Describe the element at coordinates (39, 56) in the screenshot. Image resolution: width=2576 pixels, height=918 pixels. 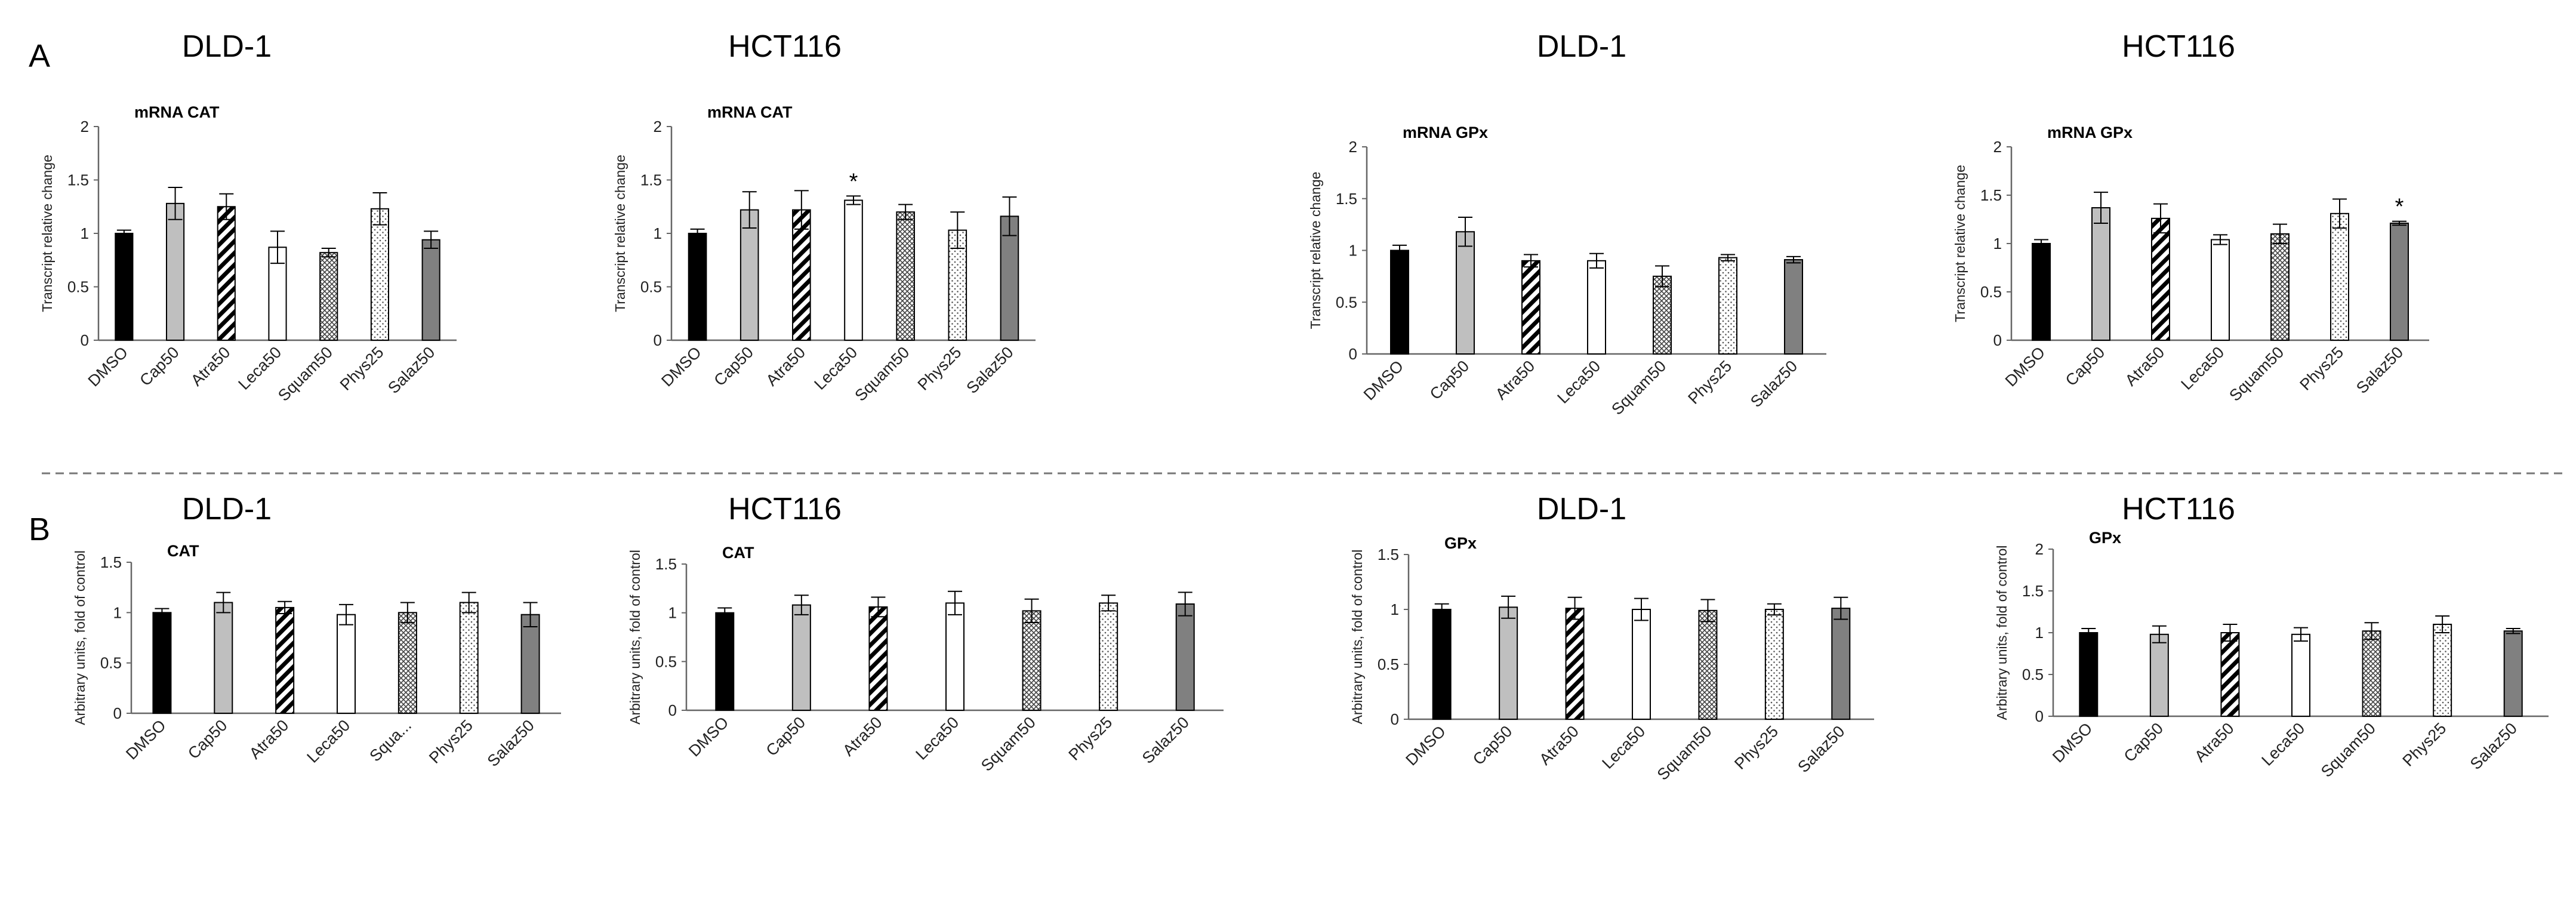
I see `panel-label-a: A` at that location.